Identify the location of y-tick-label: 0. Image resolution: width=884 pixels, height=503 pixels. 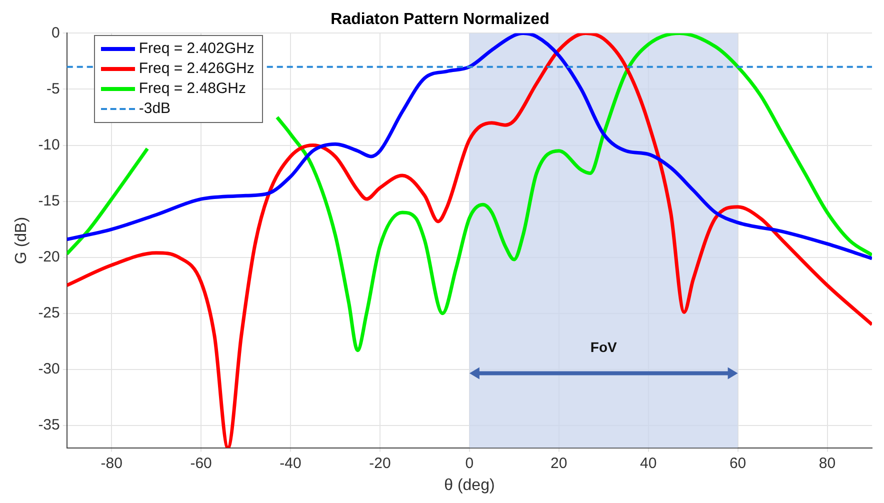
(56, 33).